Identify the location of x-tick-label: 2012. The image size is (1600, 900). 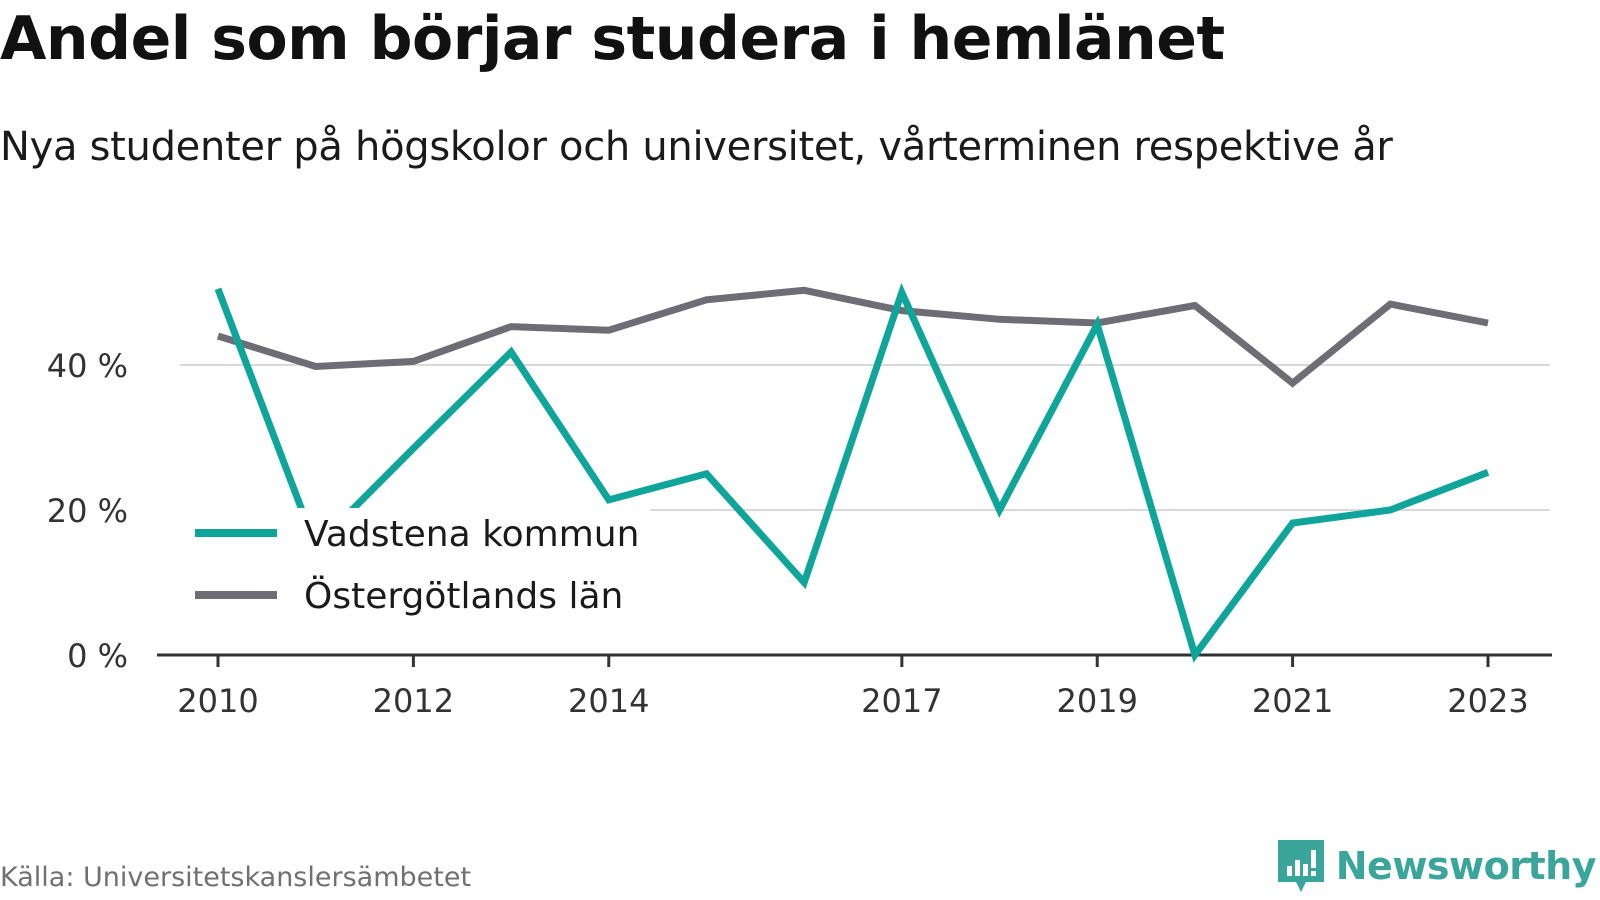
(413, 701).